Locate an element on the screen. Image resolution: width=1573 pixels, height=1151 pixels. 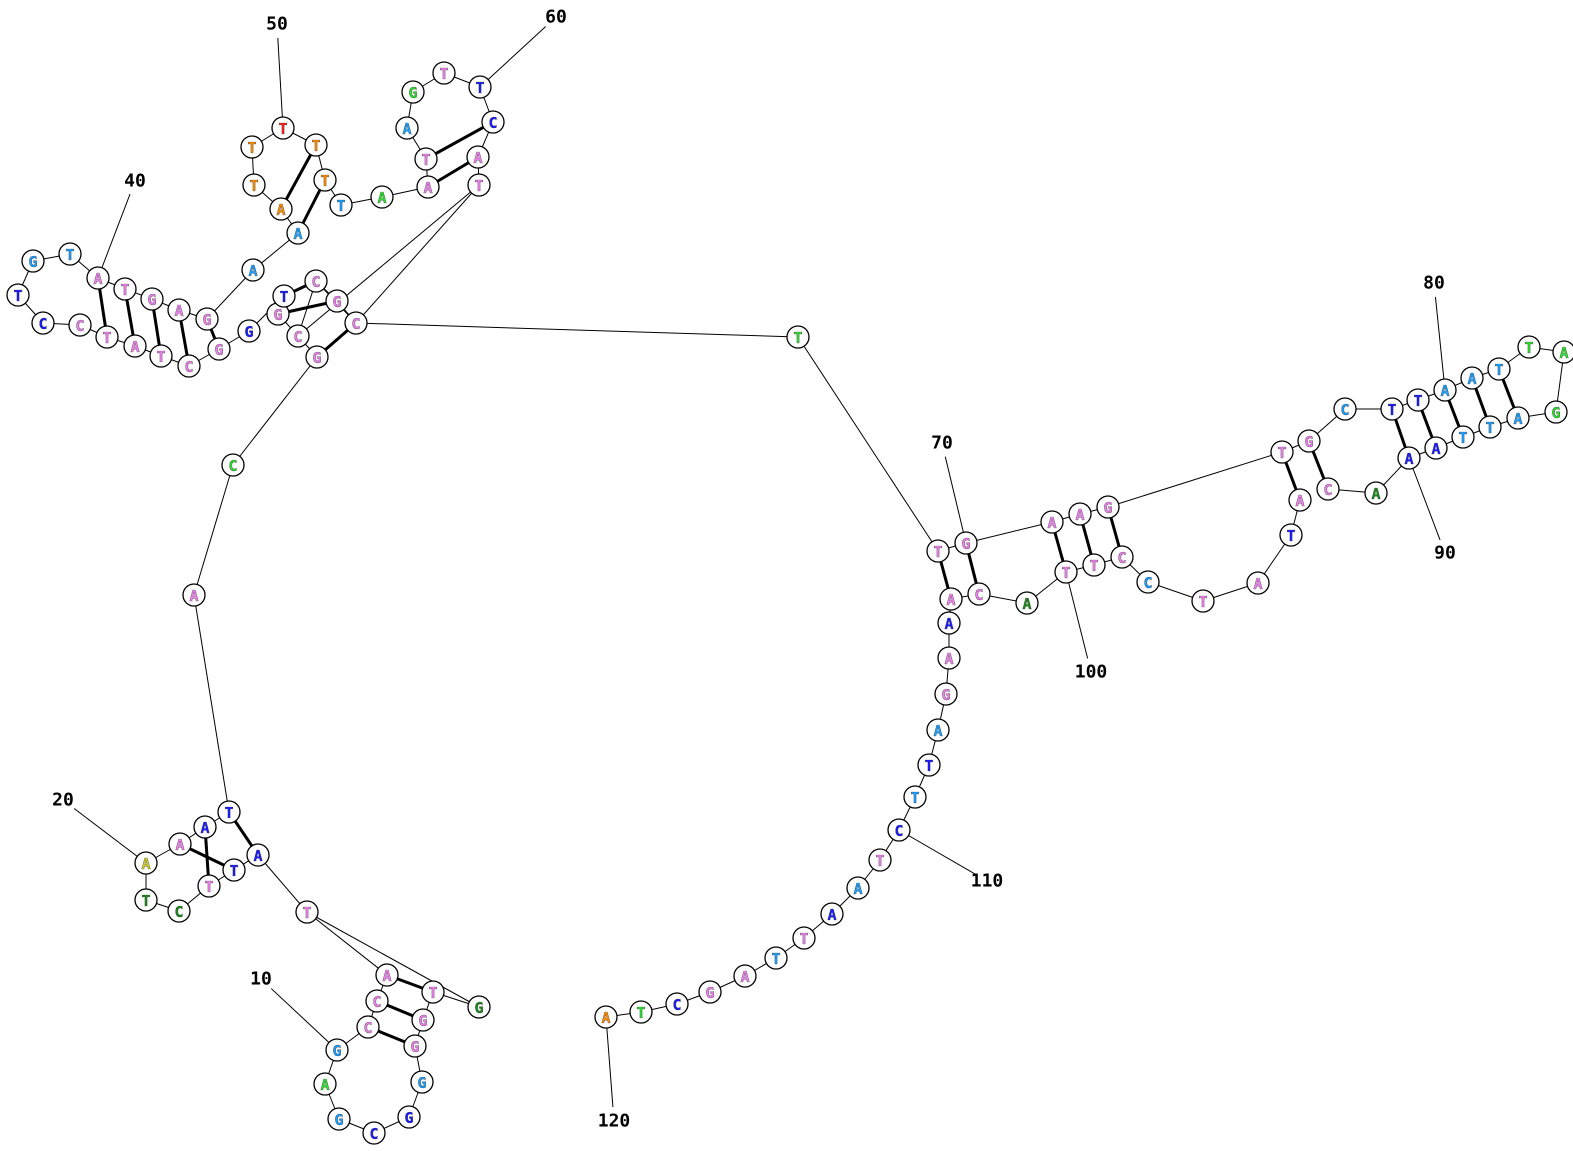
nucleotide-30: T is located at coordinates (284, 296).